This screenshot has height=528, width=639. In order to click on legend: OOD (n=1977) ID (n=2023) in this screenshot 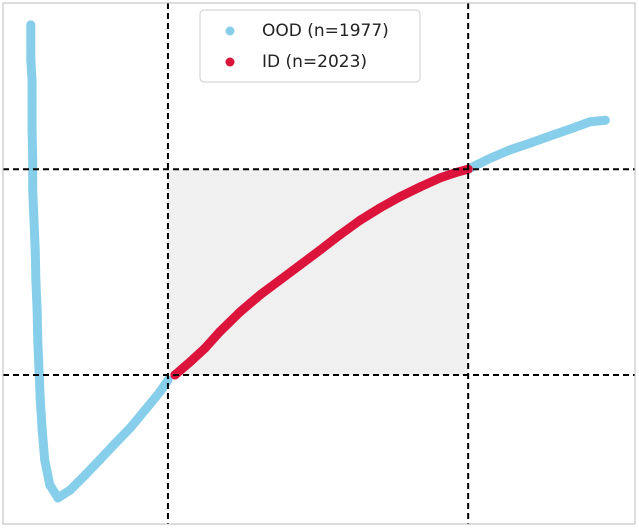, I will do `click(310, 46)`.